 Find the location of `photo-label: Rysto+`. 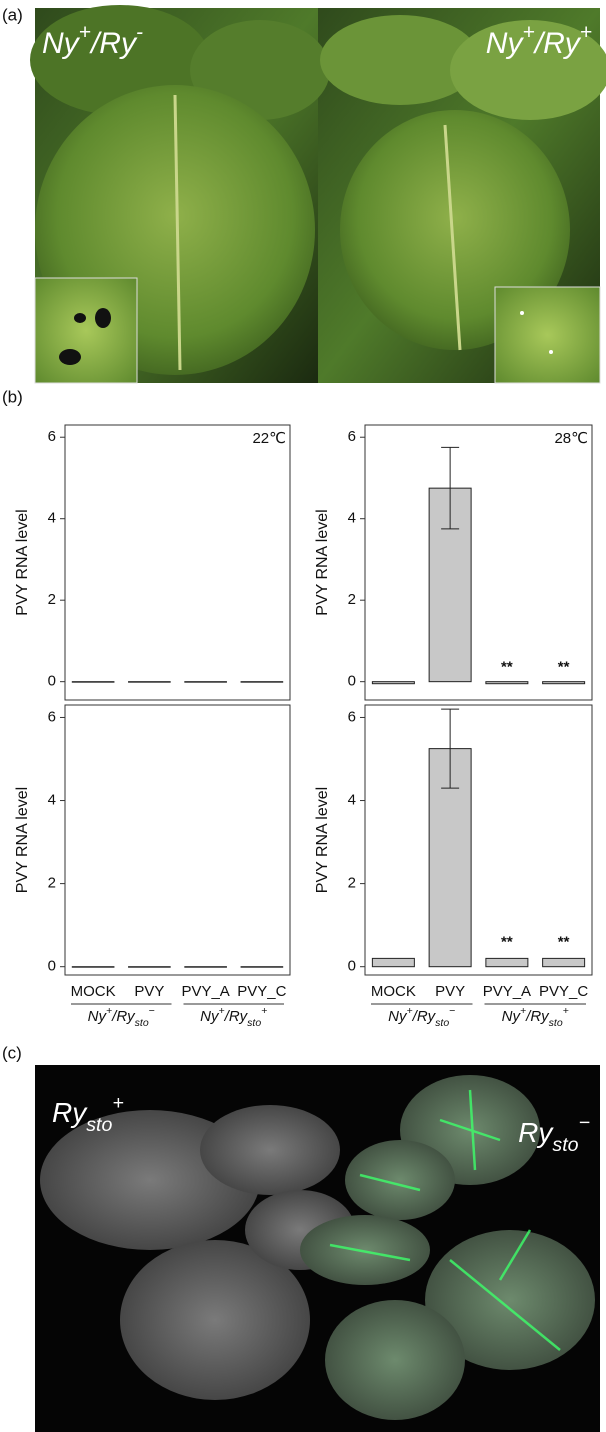

photo-label: Rysto+ is located at coordinates (88, 1114).